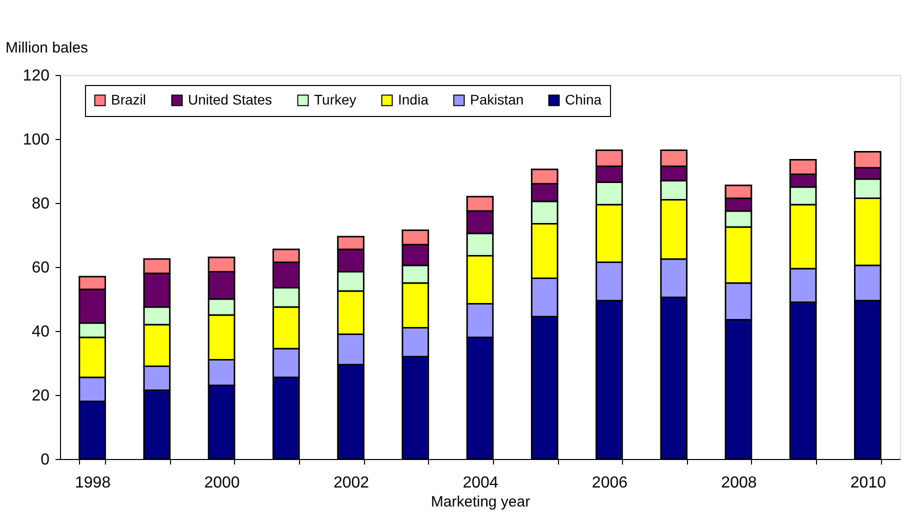 Image resolution: width=909 pixels, height=527 pixels. Describe the element at coordinates (230, 99) in the screenshot. I see `legend-label: United States` at that location.